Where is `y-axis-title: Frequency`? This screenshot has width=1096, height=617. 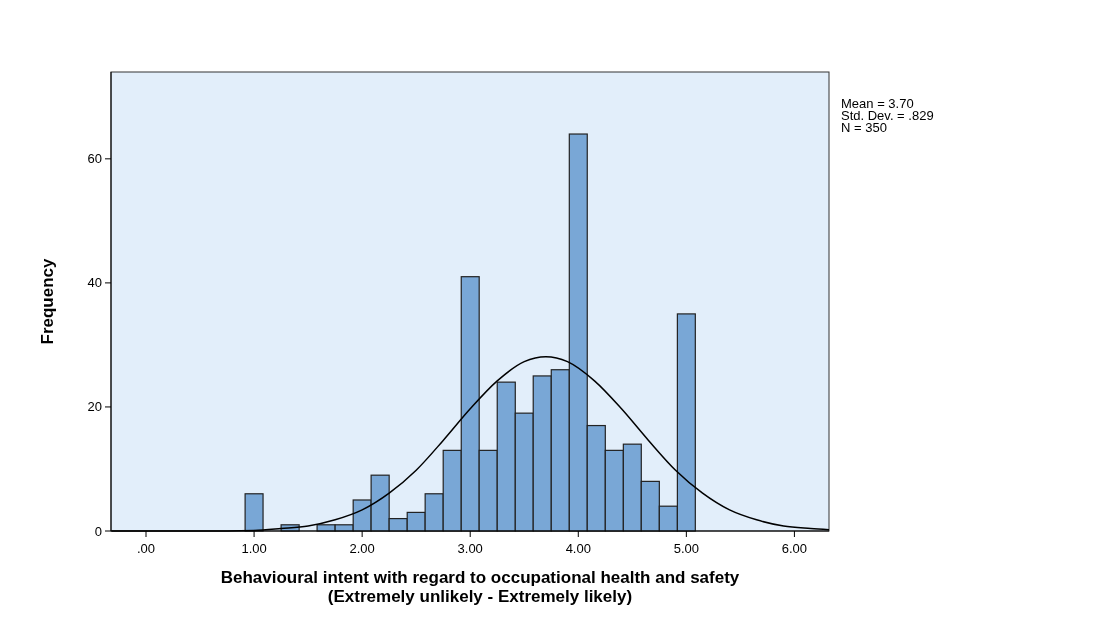
y-axis-title: Frequency is located at coordinates (47, 301).